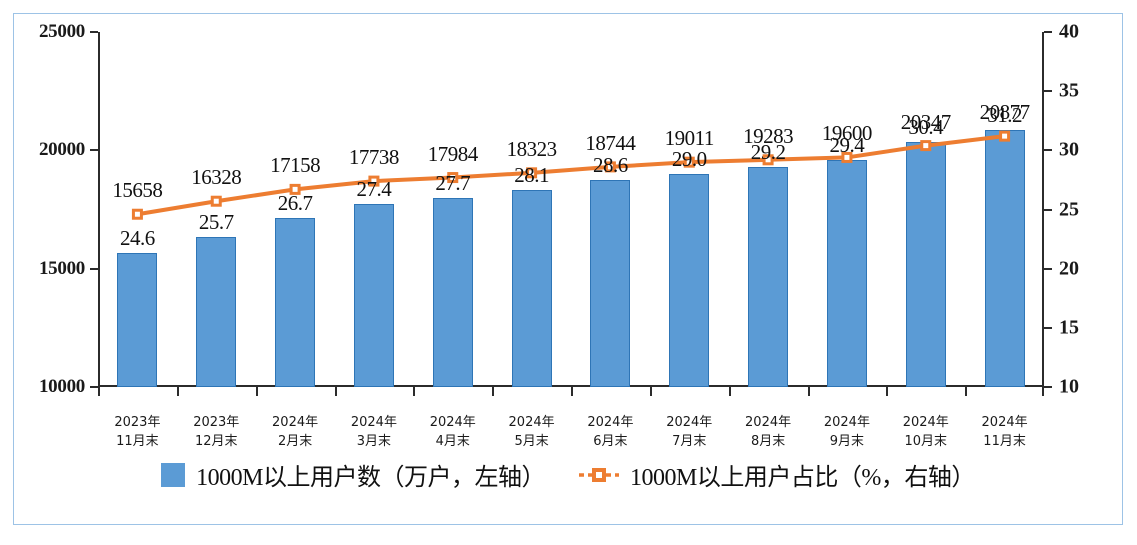  What do you see at coordinates (370, 478) in the screenshot?
I see `legend-label-bar: 1000M以上用户数（万户，左轴）` at bounding box center [370, 478].